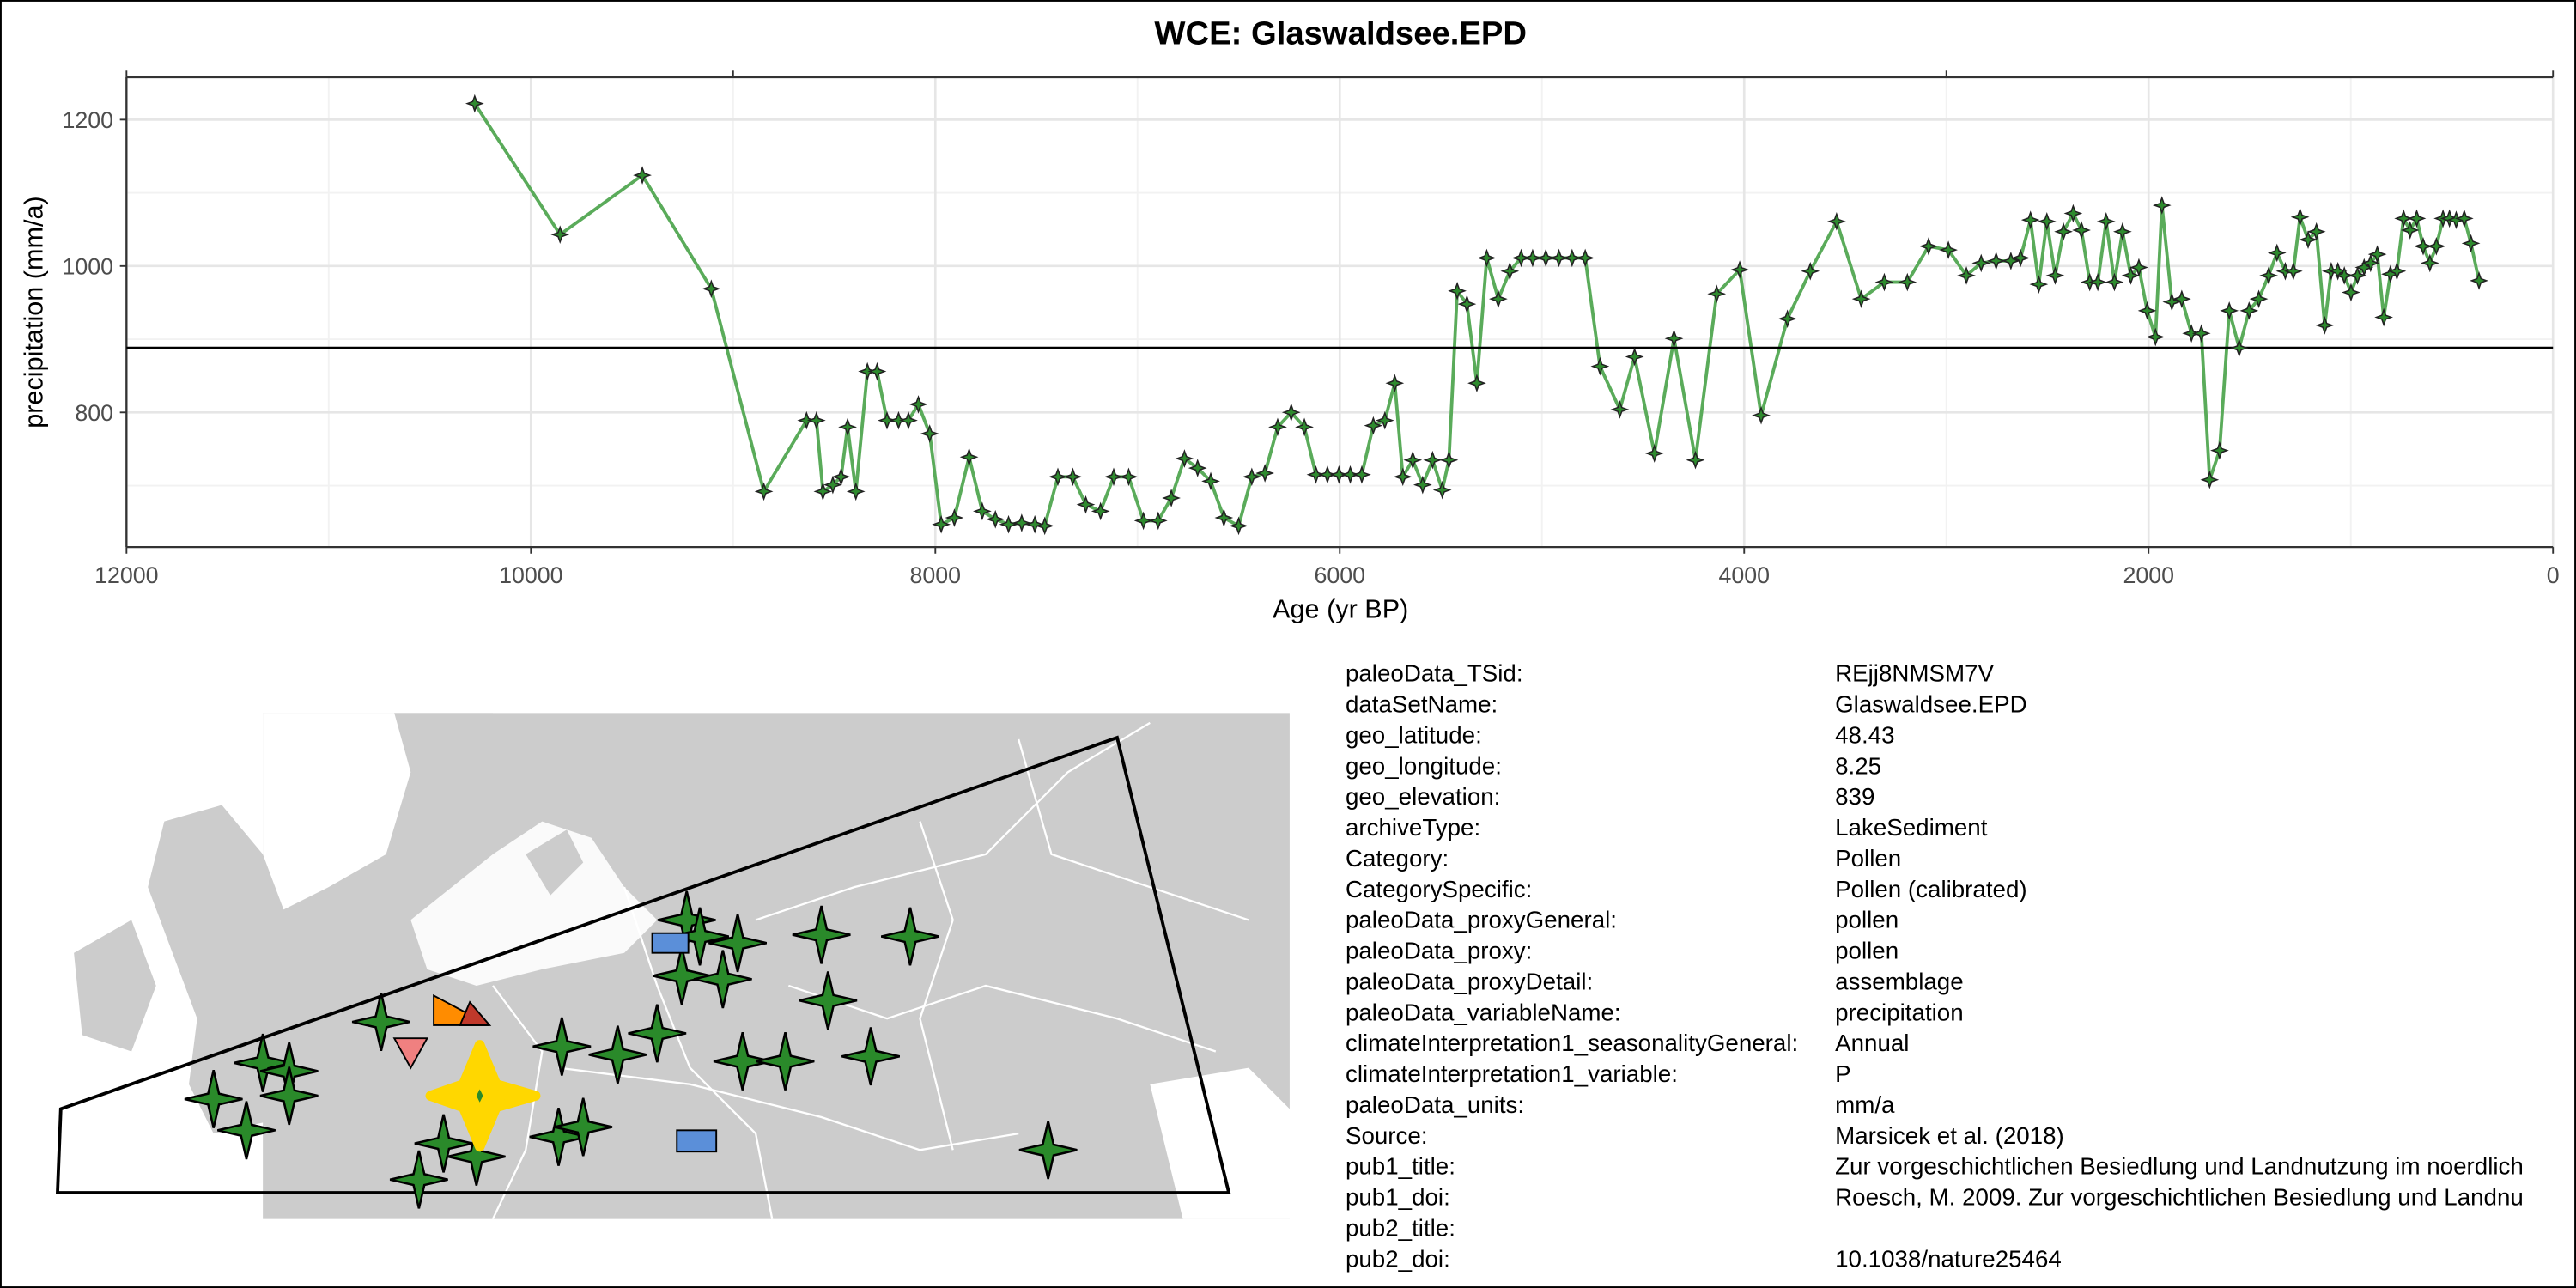 The height and width of the screenshot is (1288, 2576). I want to click on meta-key: climateInterpretation1_variable:, so click(1512, 1074).